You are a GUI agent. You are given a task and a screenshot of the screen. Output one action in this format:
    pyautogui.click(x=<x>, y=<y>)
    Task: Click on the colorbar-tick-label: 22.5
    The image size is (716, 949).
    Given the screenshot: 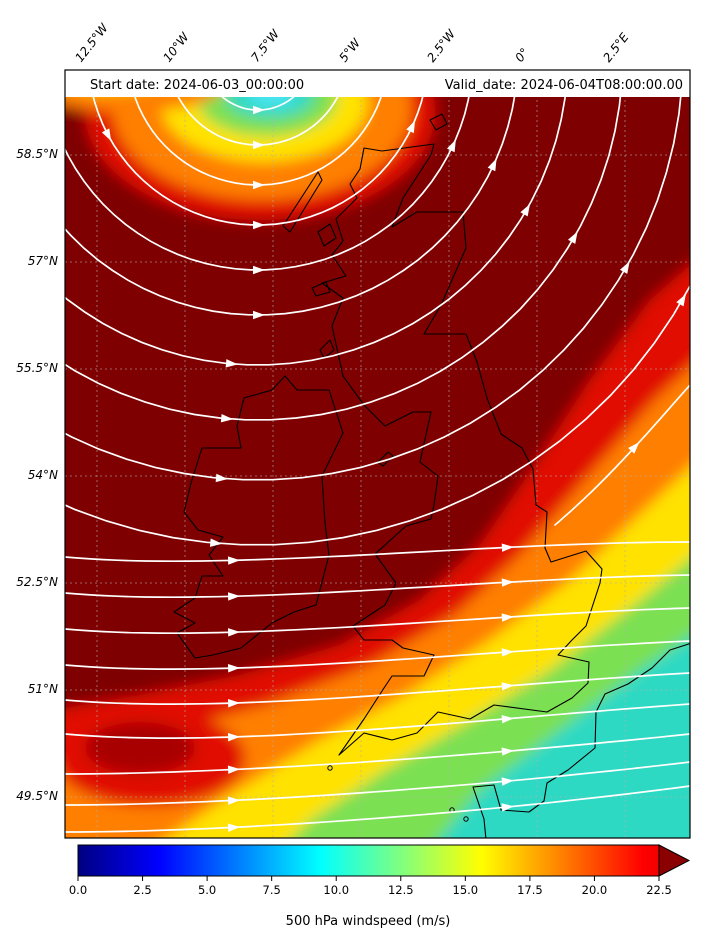 What is the action you would take?
    pyautogui.click(x=659, y=890)
    